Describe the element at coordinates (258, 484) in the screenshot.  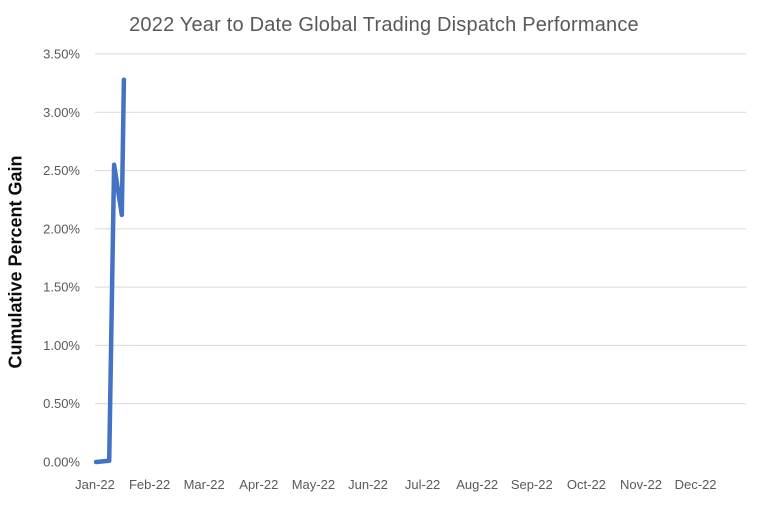
I see `x-tick-label: Apr-22` at that location.